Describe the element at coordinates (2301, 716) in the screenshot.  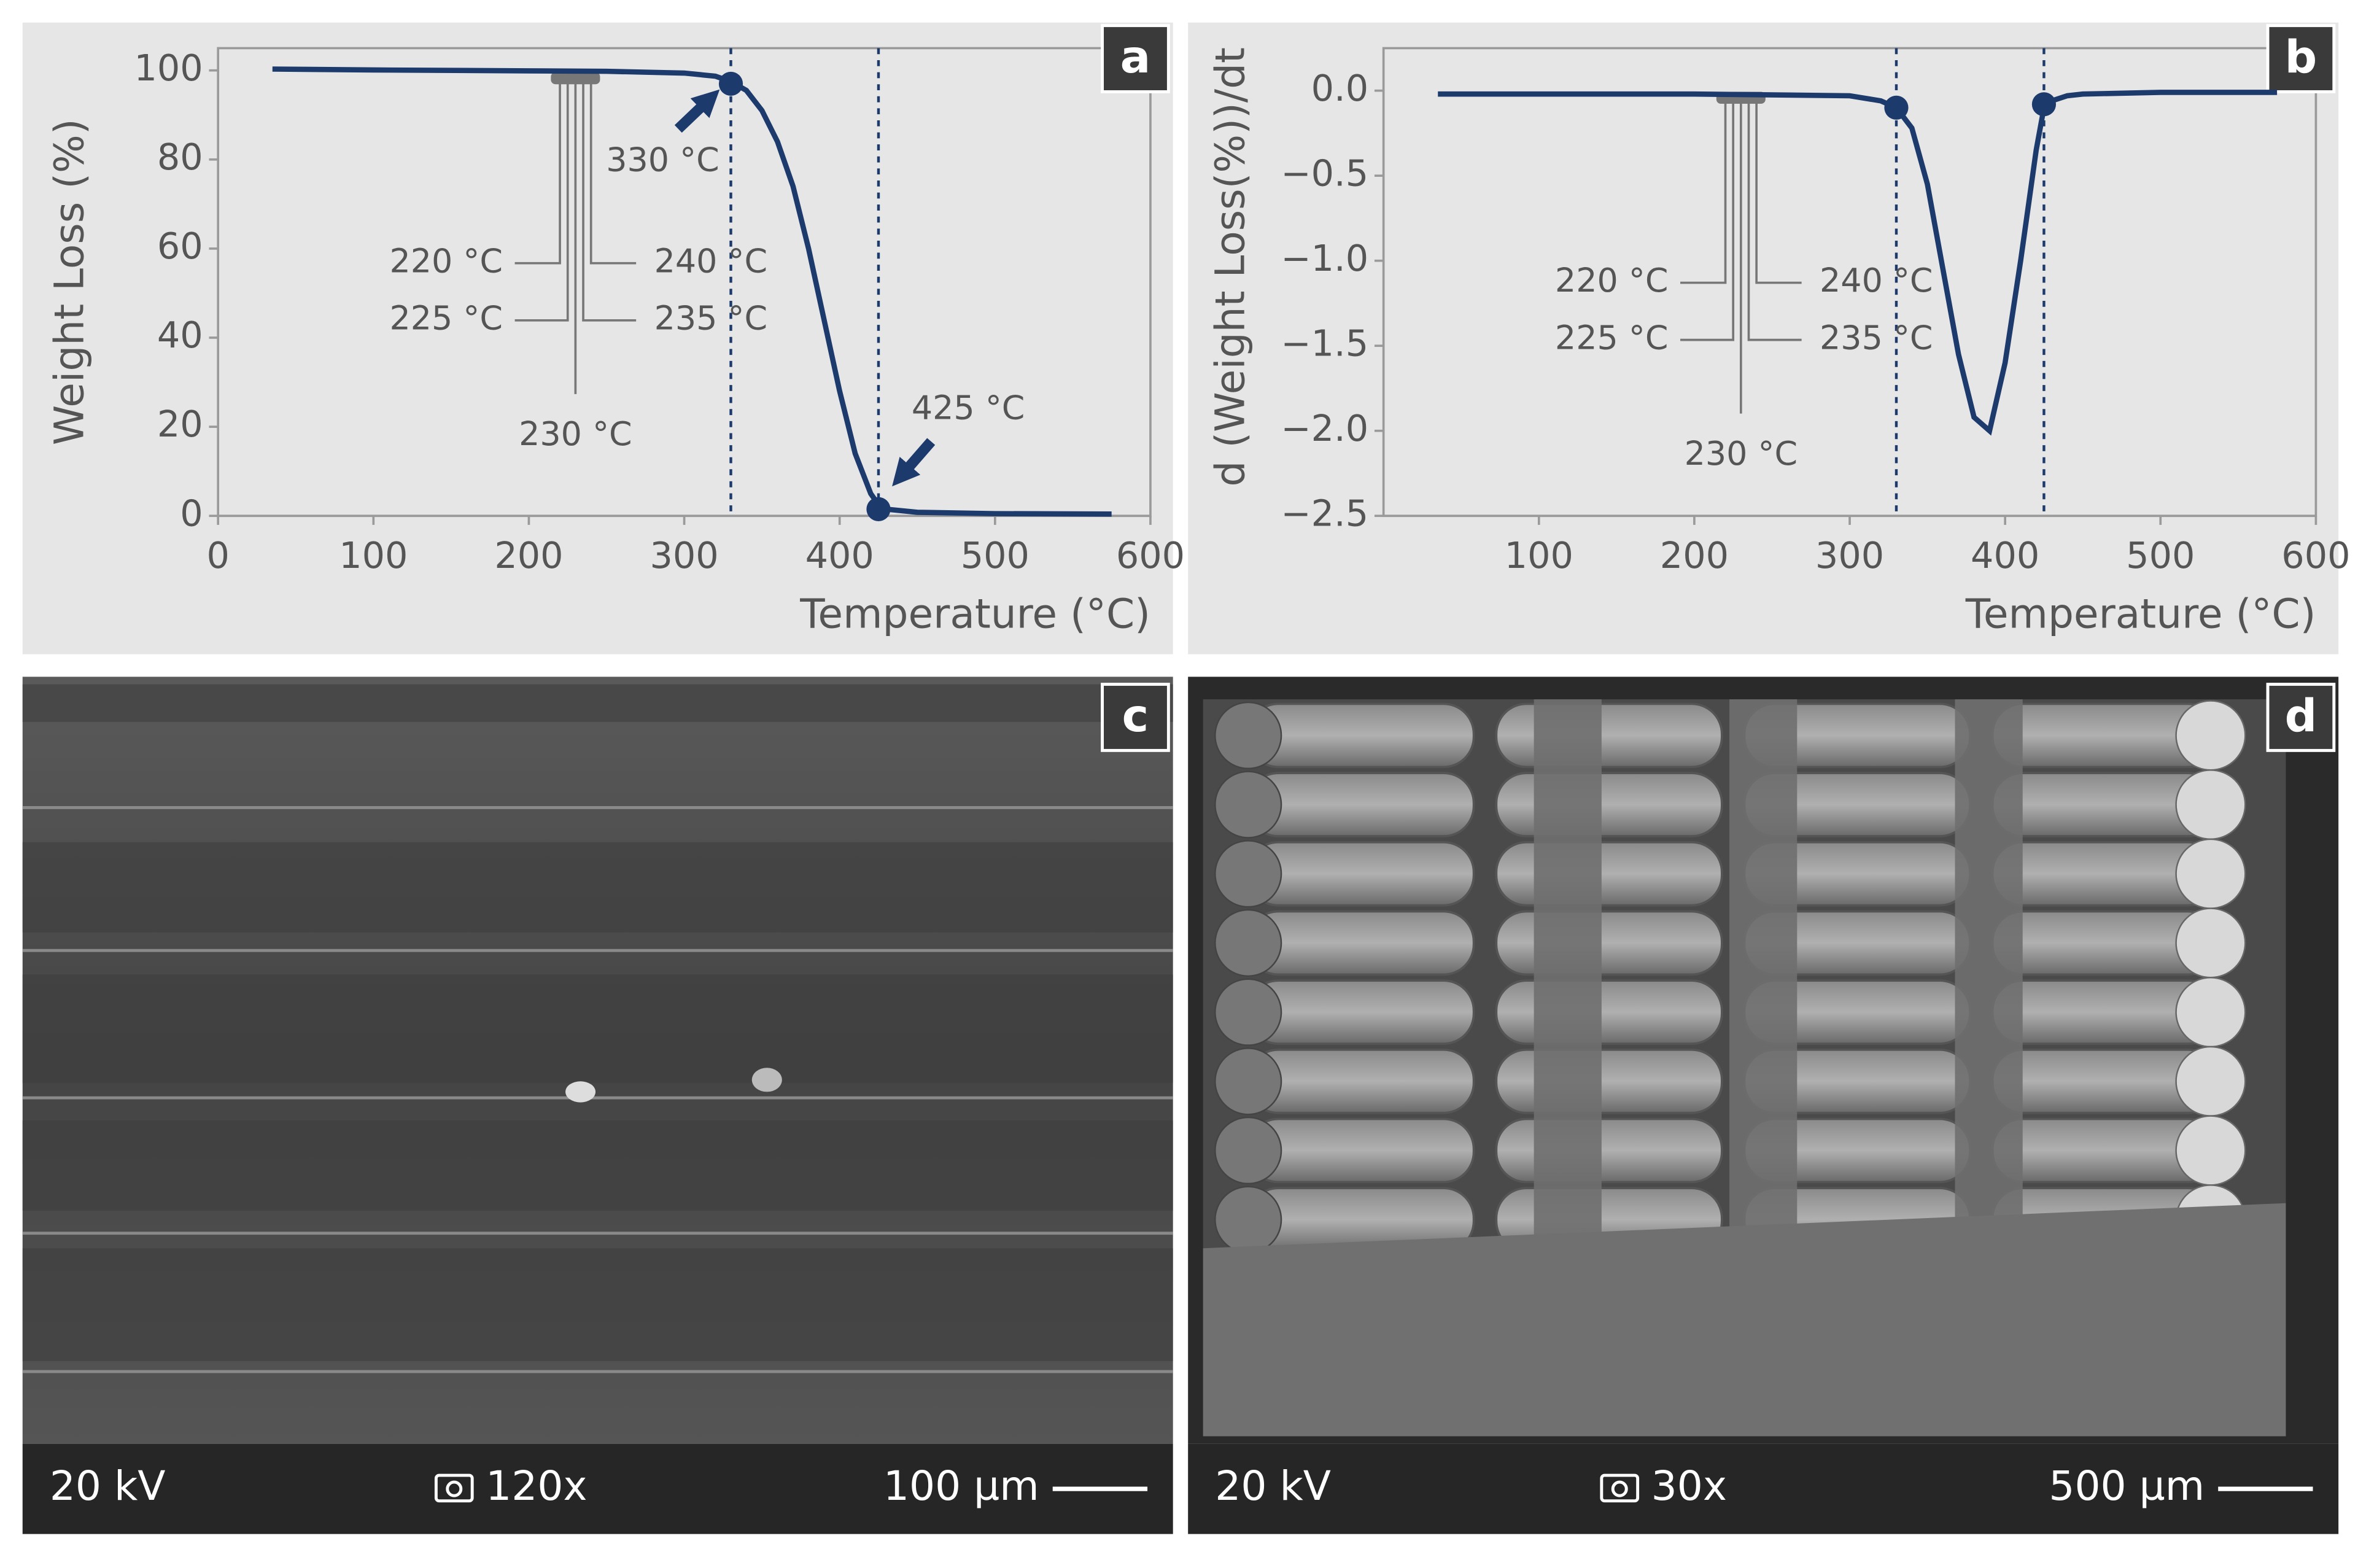
I see `panel-label: d` at that location.